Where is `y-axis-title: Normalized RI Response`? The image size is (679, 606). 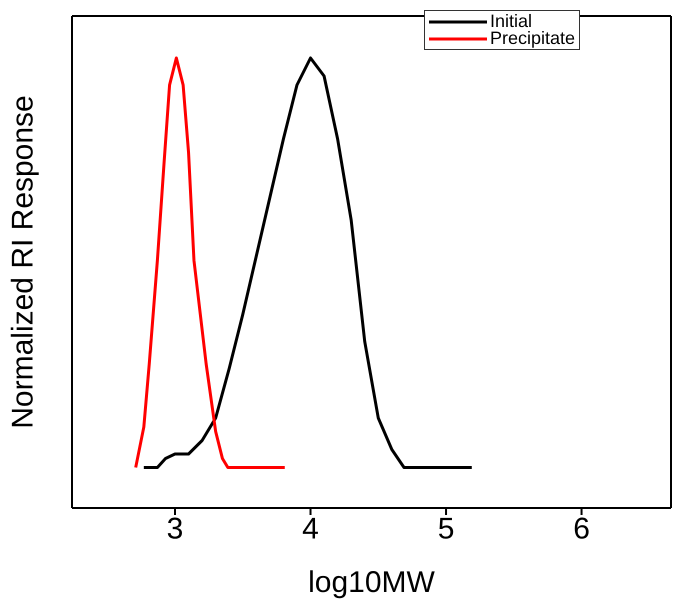 y-axis-title: Normalized RI Response is located at coordinates (23, 262).